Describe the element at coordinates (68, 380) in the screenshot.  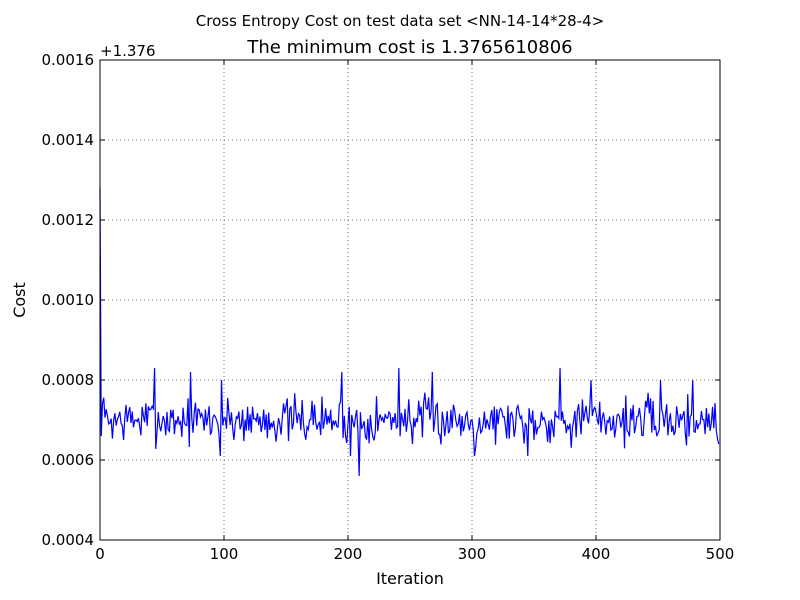
I see `y-tick-label: 0.0008` at that location.